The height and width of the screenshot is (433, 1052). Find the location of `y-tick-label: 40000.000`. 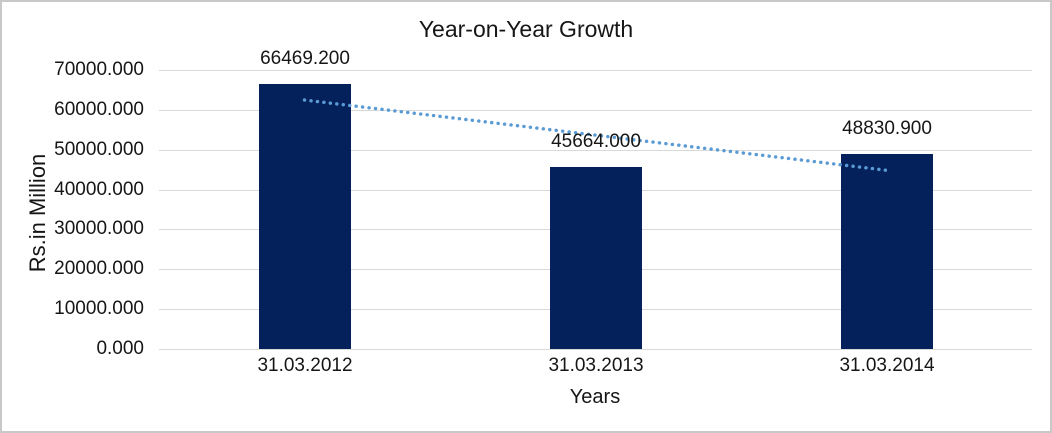

y-tick-label: 40000.000 is located at coordinates (99, 189).